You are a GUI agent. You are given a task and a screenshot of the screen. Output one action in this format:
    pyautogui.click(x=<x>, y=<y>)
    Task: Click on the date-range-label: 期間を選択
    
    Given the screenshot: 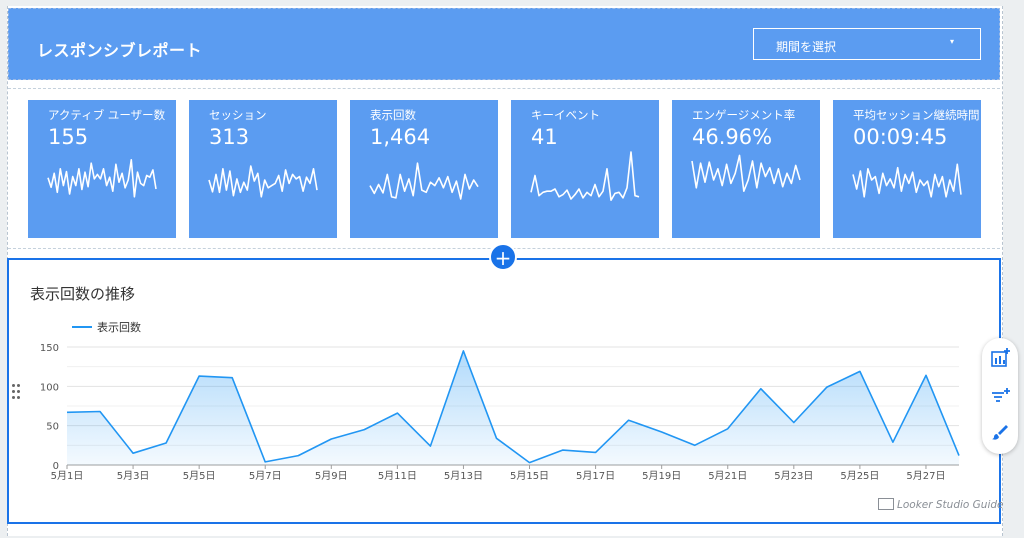 What is the action you would take?
    pyautogui.click(x=806, y=47)
    